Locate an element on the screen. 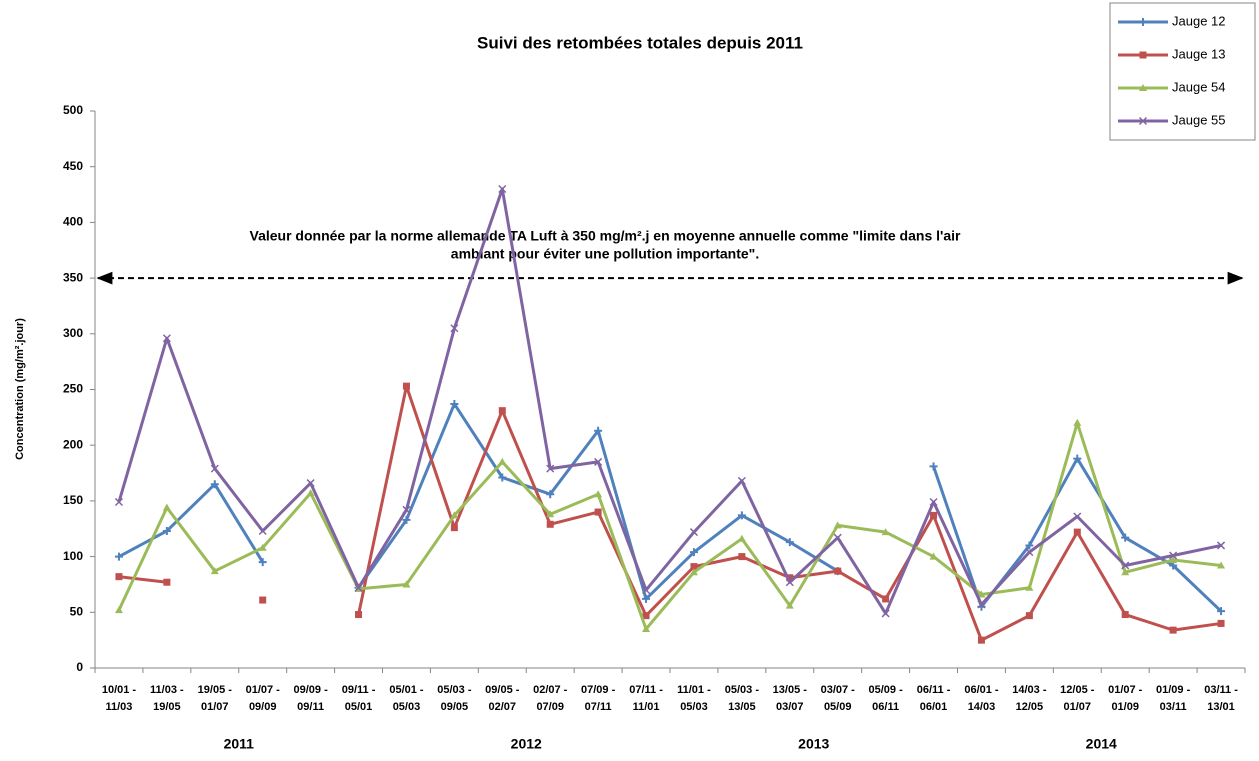 This screenshot has height=761, width=1259. y-tick-label: 450 is located at coordinates (73, 166).